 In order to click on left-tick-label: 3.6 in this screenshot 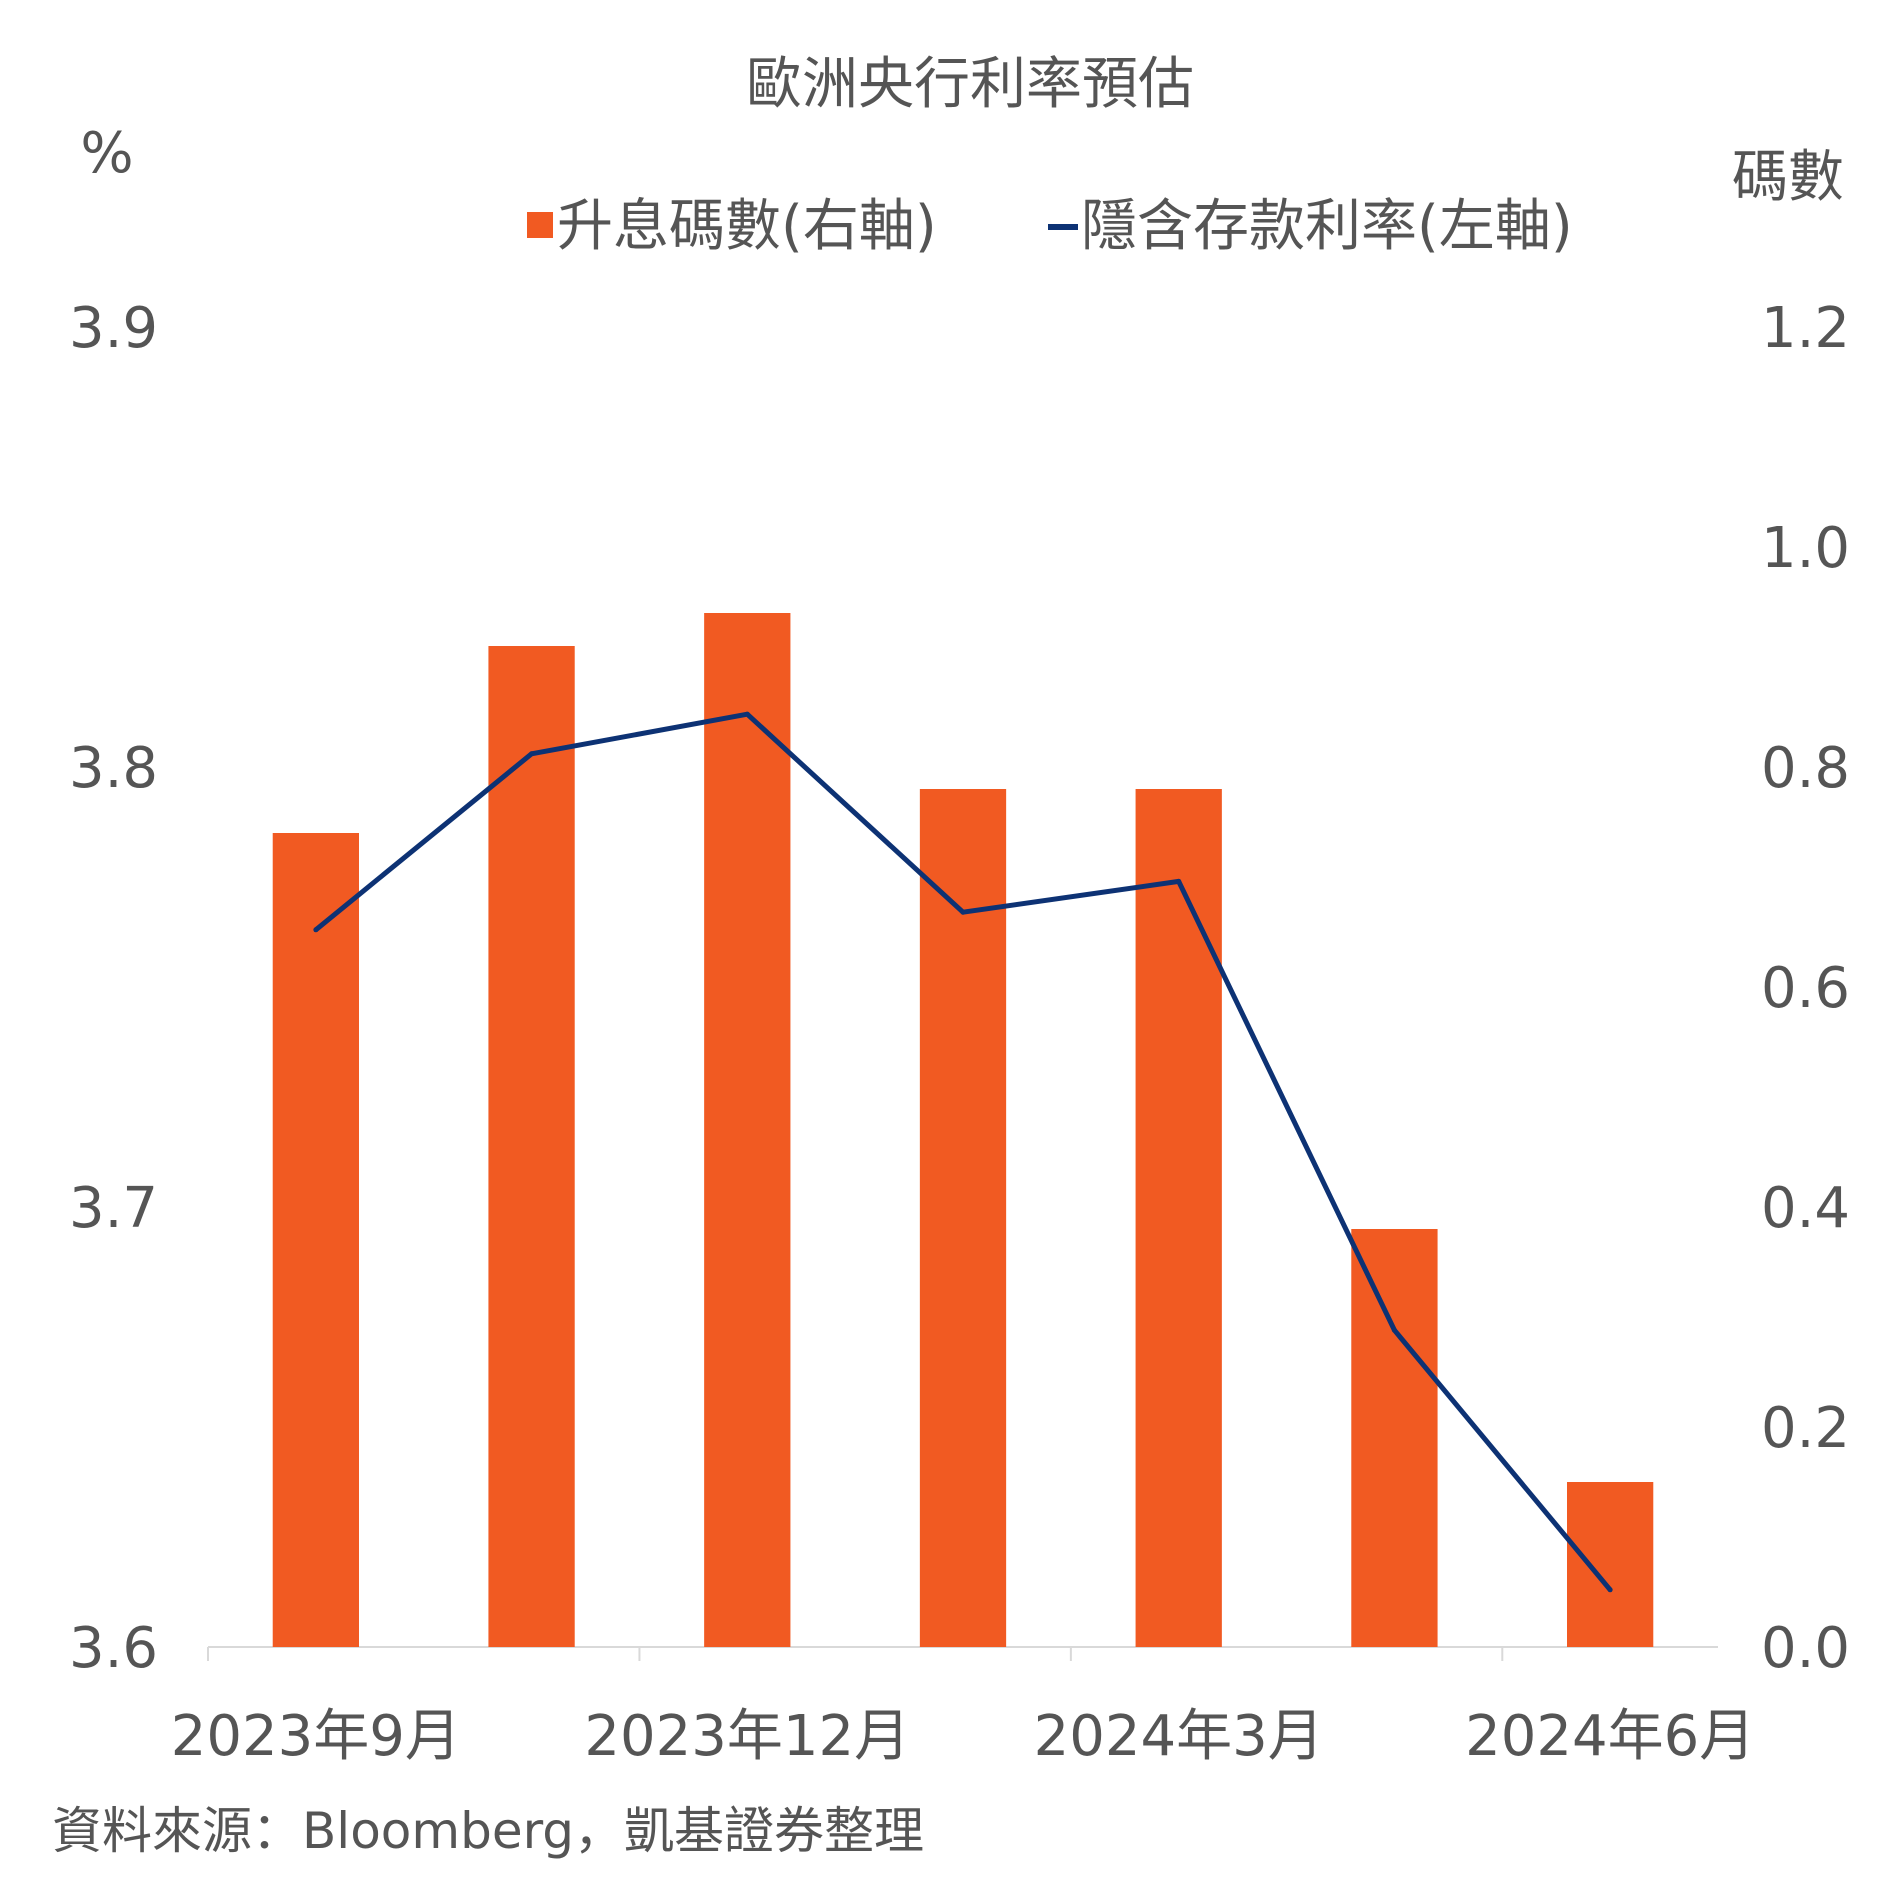, I will do `click(113, 1648)`.